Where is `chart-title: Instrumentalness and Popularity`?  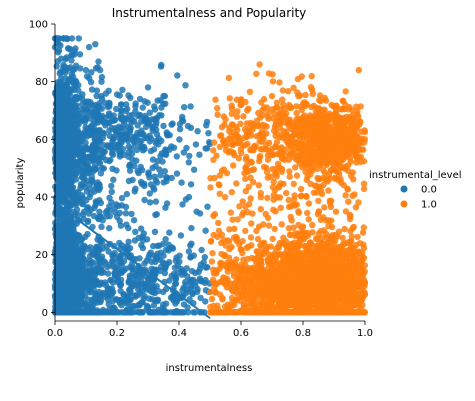 chart-title: Instrumentalness and Popularity is located at coordinates (209, 13).